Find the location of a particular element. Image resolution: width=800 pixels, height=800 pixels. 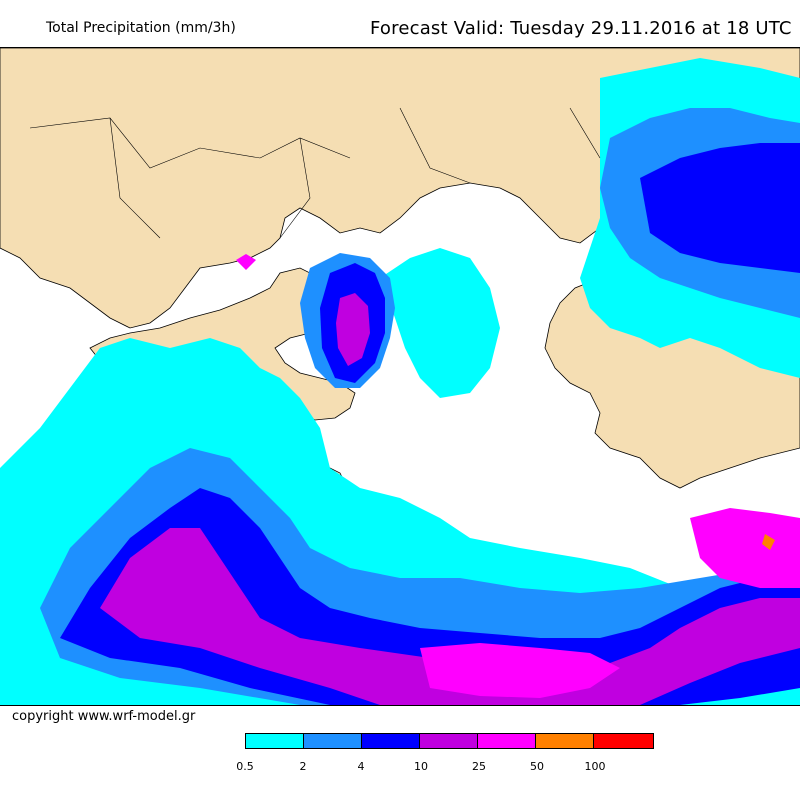

legend-tick-5: 50 is located at coordinates (537, 766).